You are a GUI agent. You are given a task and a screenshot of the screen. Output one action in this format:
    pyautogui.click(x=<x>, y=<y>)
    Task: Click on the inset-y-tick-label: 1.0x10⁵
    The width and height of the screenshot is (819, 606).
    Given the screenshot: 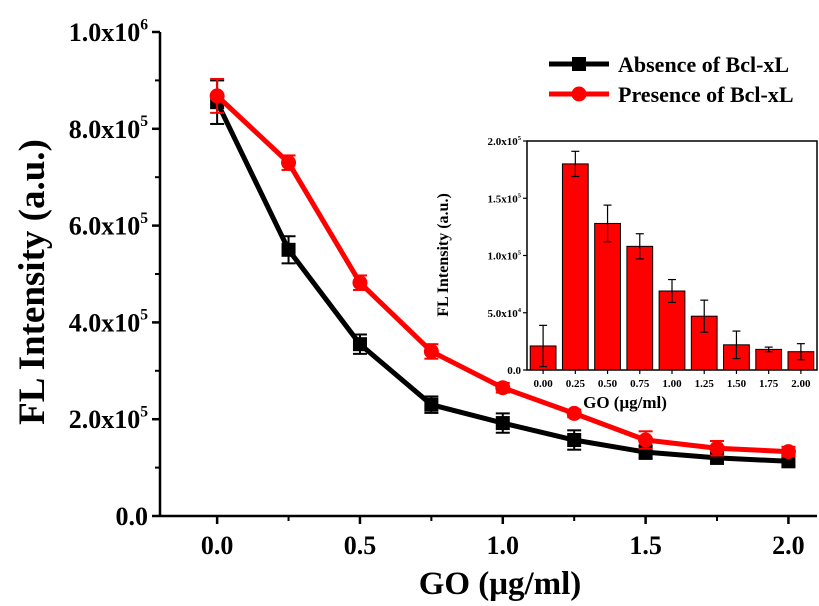 What is the action you would take?
    pyautogui.click(x=504, y=256)
    